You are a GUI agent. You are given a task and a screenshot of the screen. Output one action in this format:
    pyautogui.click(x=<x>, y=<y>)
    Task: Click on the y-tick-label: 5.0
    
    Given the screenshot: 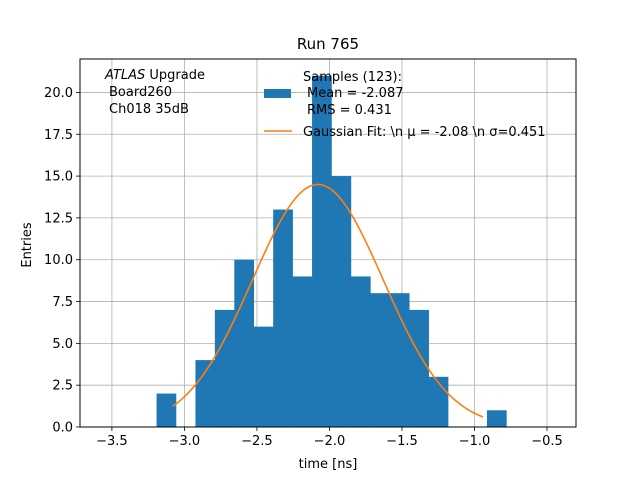 What is the action you would take?
    pyautogui.click(x=62, y=344)
    